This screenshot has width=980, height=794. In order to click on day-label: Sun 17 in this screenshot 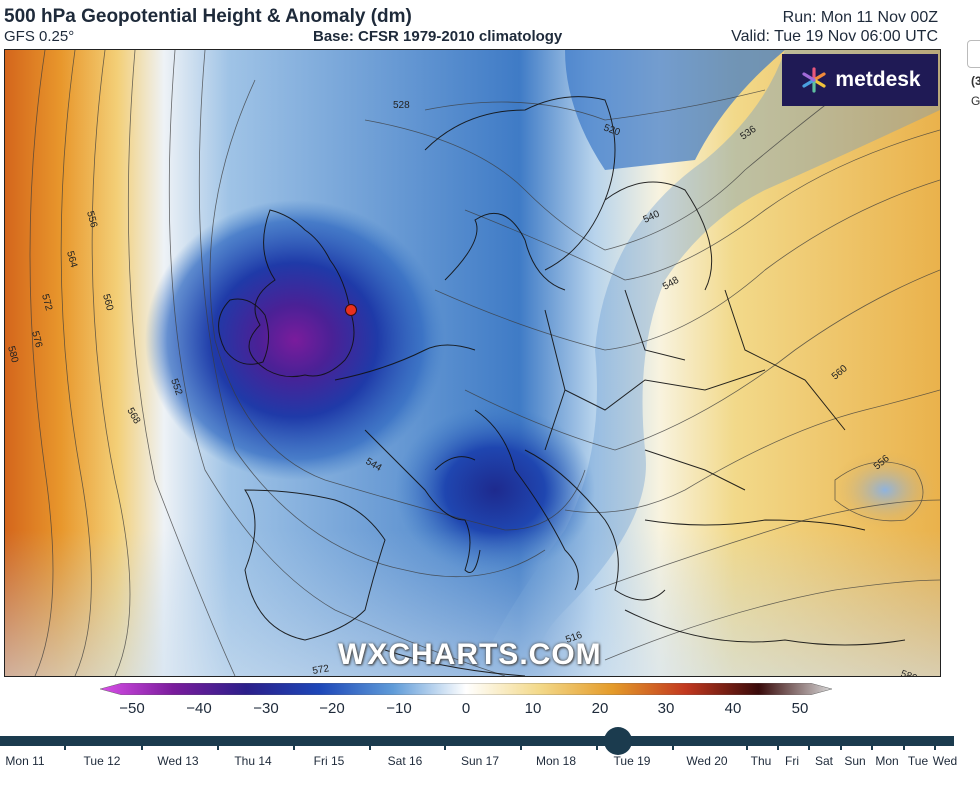, I will do `click(480, 761)`.